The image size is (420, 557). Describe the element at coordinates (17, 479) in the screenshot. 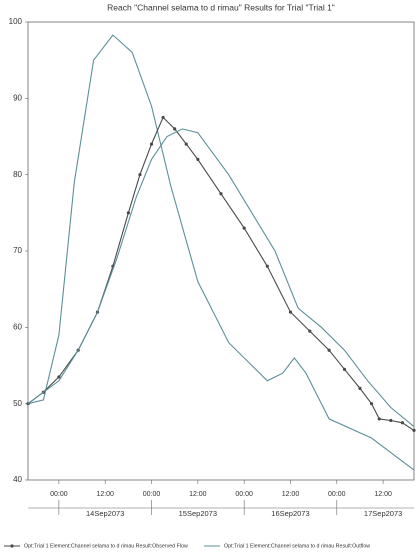

I see `y-tick-label: 40` at that location.